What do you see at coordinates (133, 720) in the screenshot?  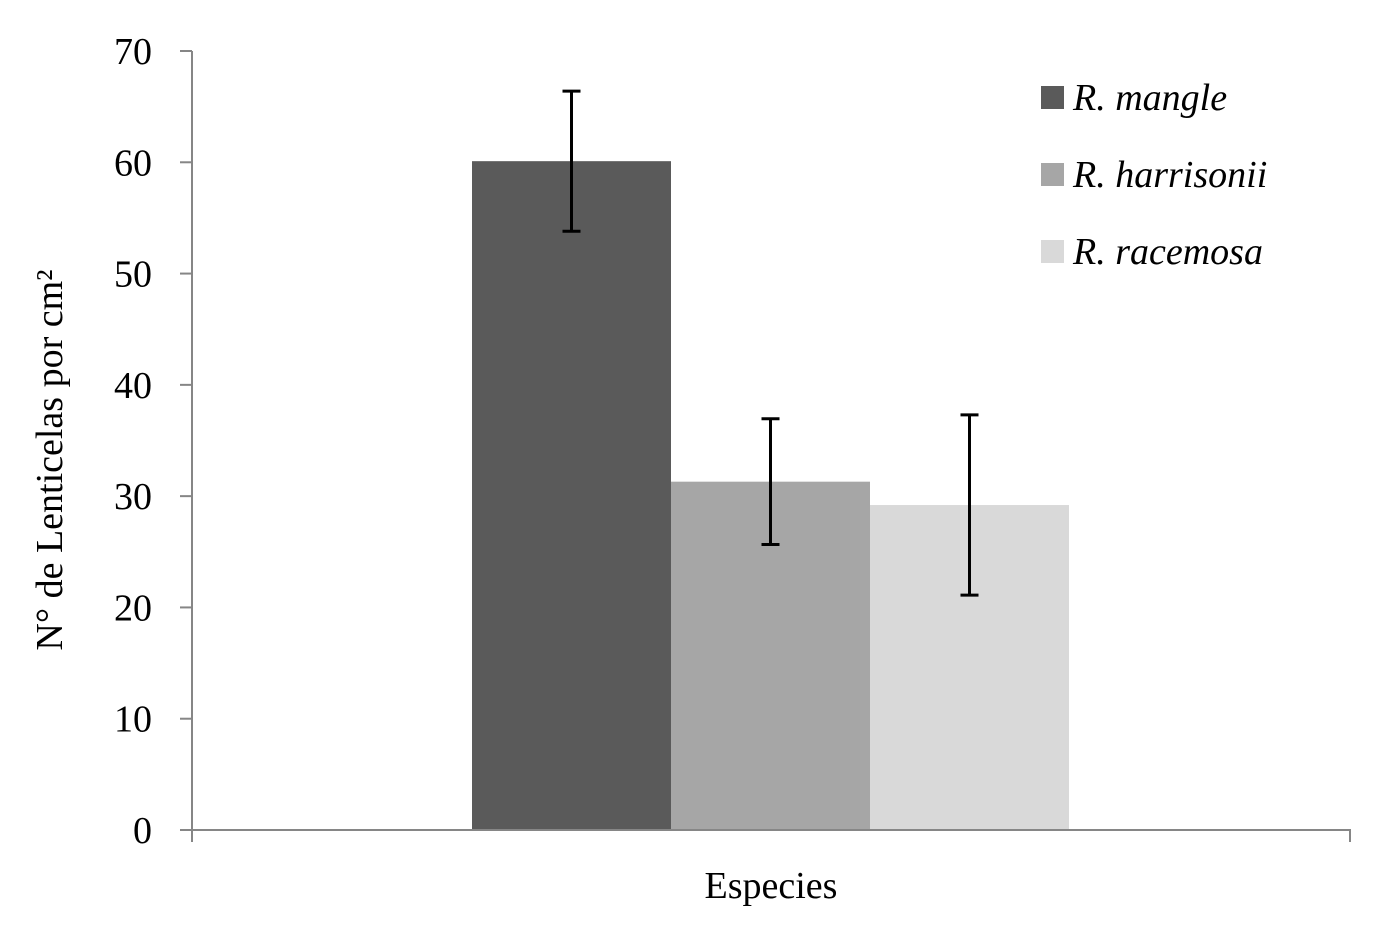 I see `y-tick-label: 10` at bounding box center [133, 720].